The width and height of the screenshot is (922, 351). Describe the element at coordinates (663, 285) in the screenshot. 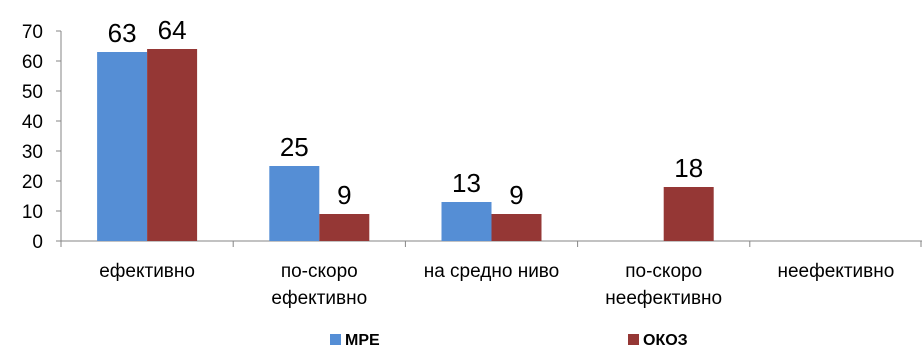

I see `category-label: по-скоро неефективно` at that location.